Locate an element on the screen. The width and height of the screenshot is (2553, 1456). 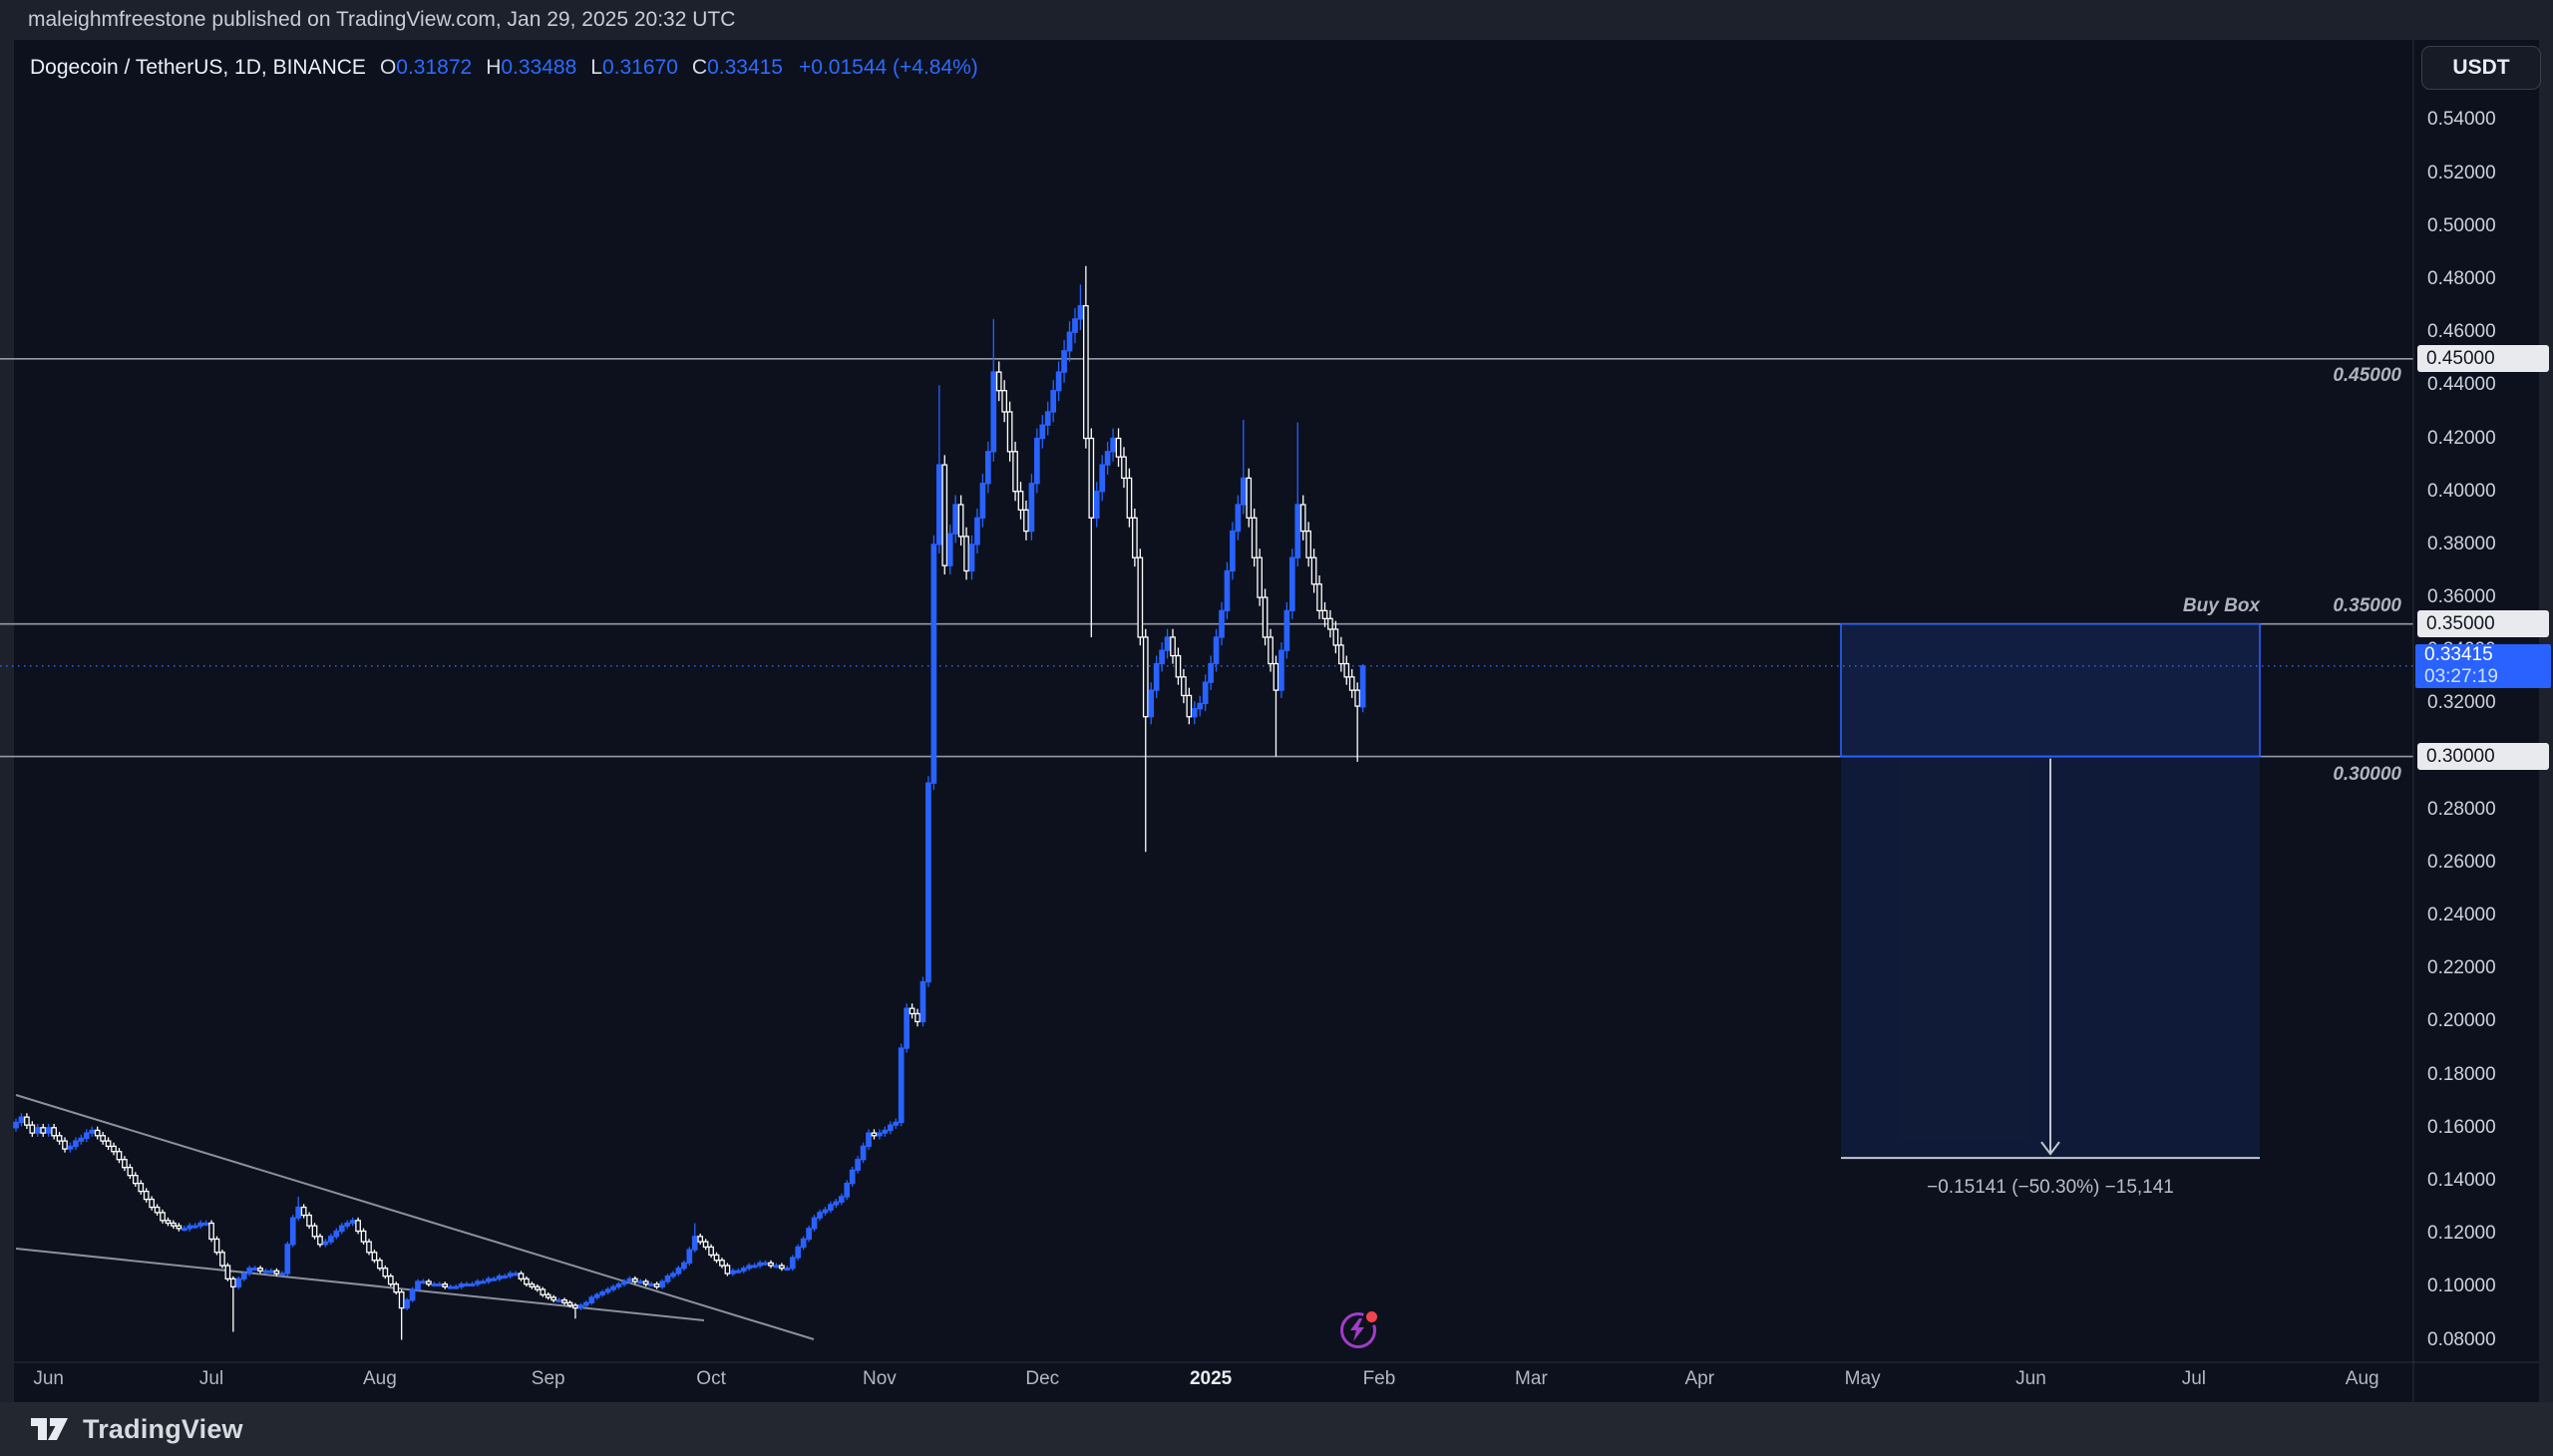
price-tick-label: 0.24000 is located at coordinates (2462, 915).